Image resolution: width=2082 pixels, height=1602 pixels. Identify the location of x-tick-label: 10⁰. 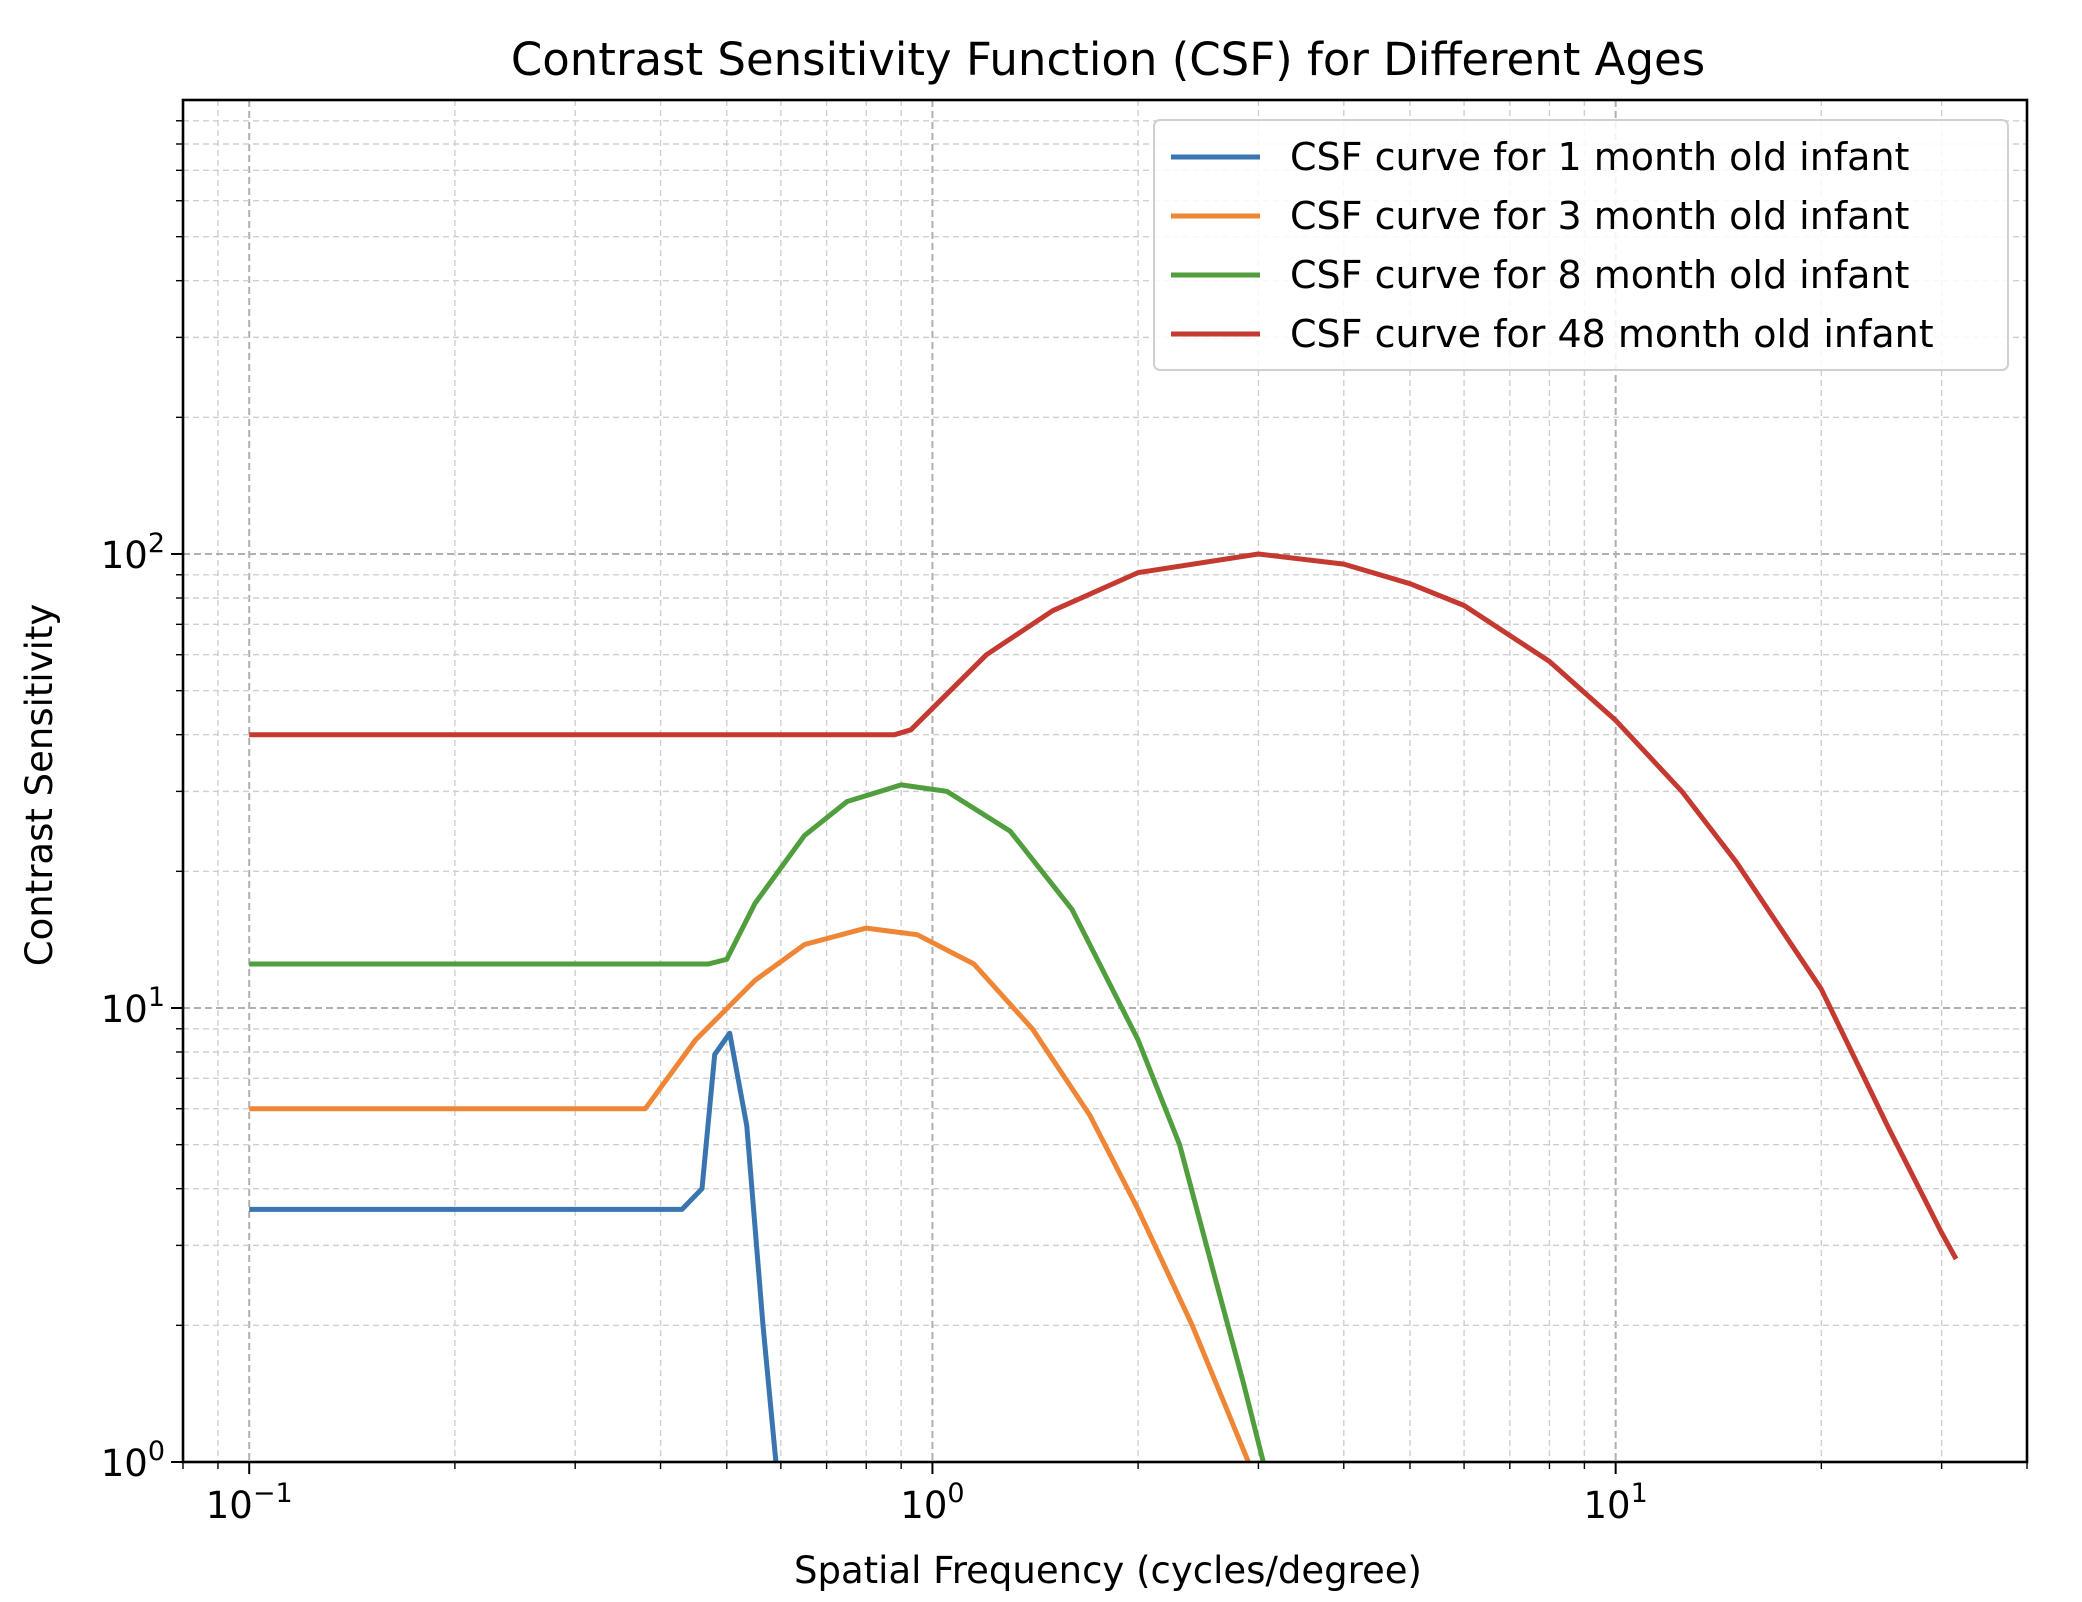
(932, 1502).